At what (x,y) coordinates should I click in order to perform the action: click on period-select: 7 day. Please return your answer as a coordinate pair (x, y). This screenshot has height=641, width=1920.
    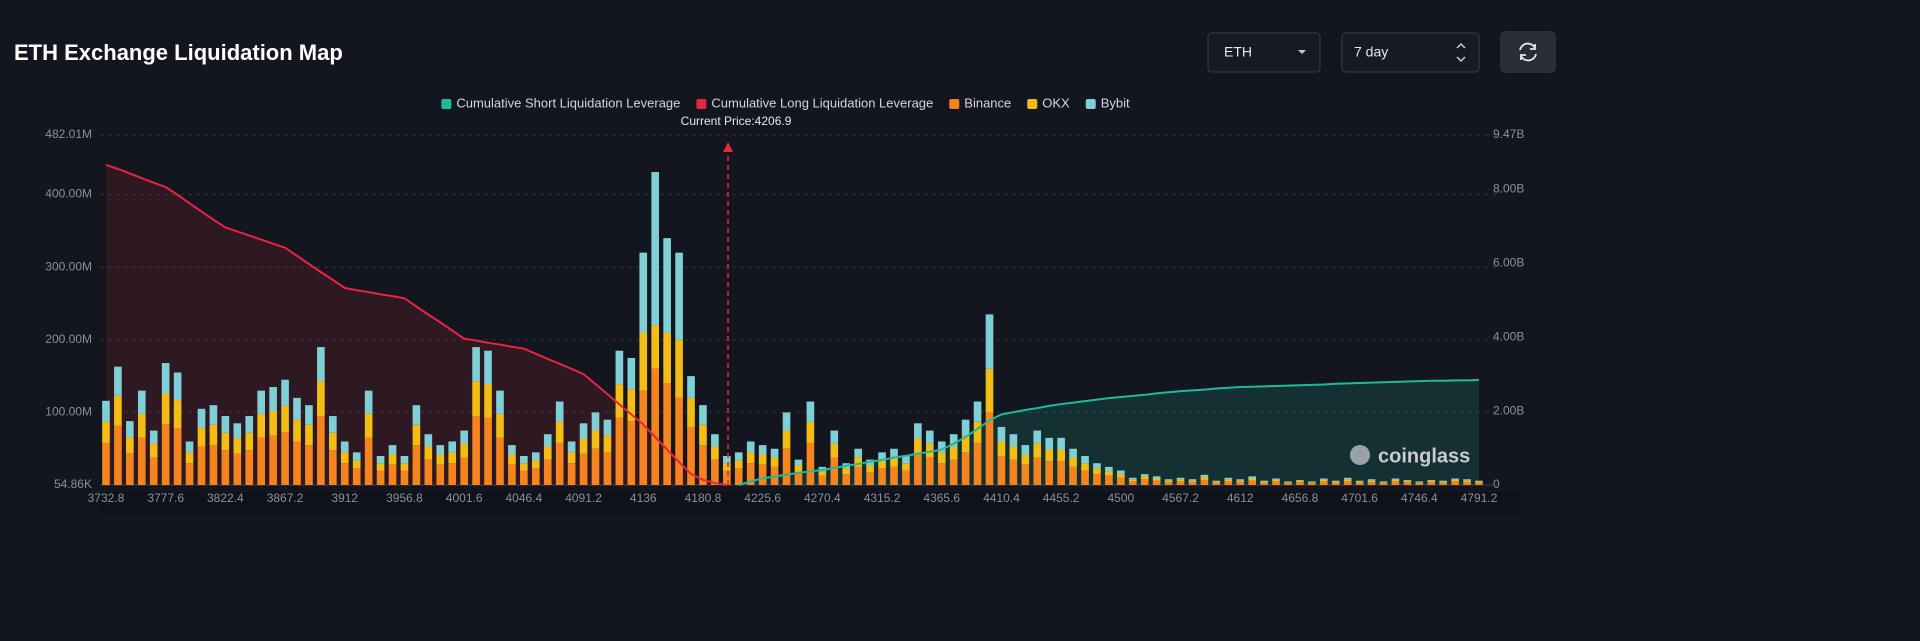
    Looking at the image, I should click on (1410, 52).